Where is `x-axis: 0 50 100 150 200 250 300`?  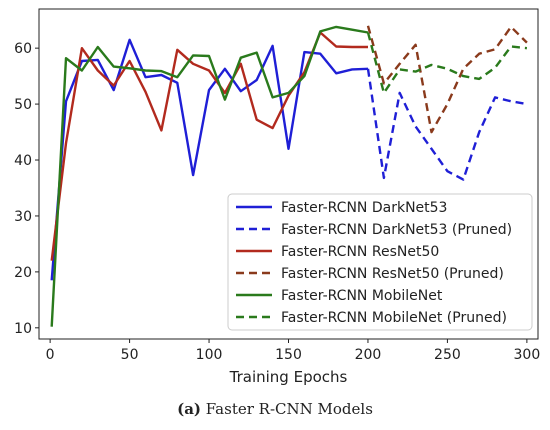 x-axis: 0 50 100 150 200 250 300 is located at coordinates (293, 351).